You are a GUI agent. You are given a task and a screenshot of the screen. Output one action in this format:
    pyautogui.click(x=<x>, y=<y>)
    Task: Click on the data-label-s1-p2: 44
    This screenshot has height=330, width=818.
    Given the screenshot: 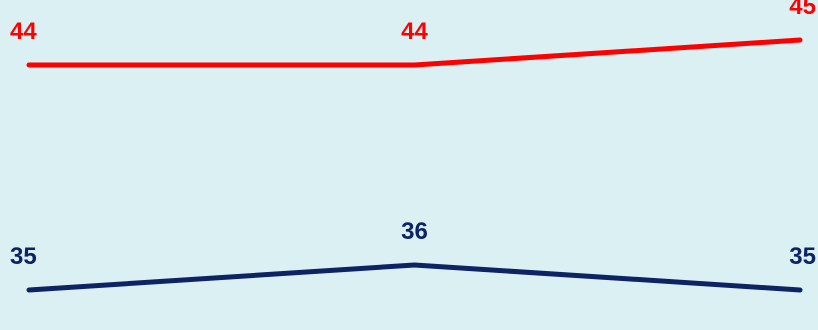 What is the action you would take?
    pyautogui.click(x=414, y=31)
    